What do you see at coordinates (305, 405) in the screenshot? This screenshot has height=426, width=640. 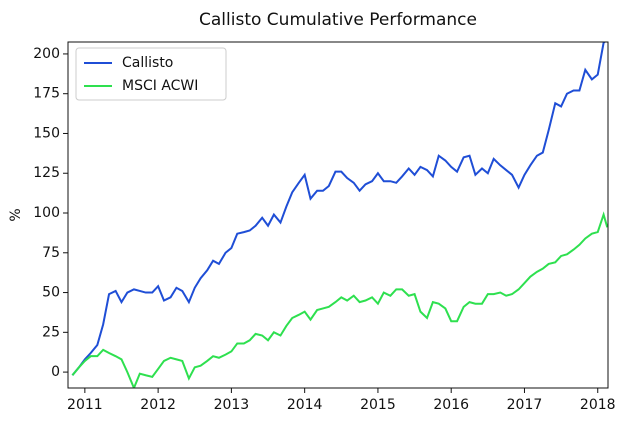 I see `x-tick-label: 2014` at bounding box center [305, 405].